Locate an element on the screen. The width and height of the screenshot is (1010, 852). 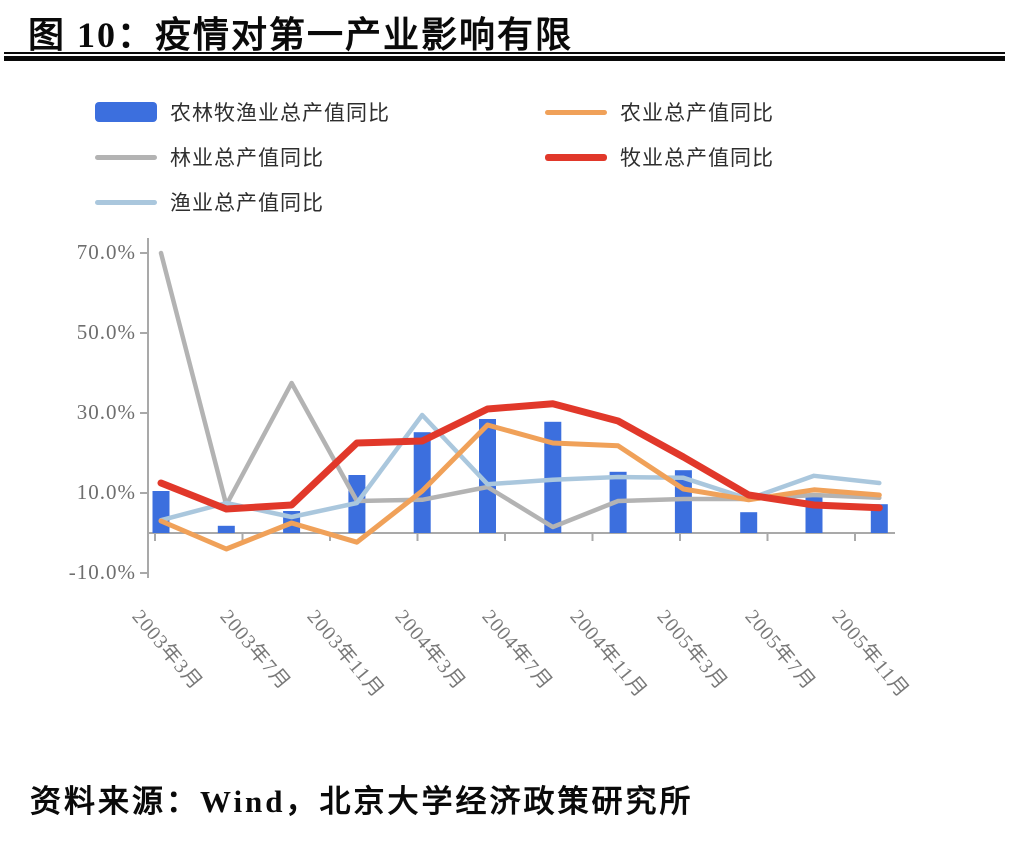
legend-label: 牧业总产值同比 is located at coordinates (697, 158).